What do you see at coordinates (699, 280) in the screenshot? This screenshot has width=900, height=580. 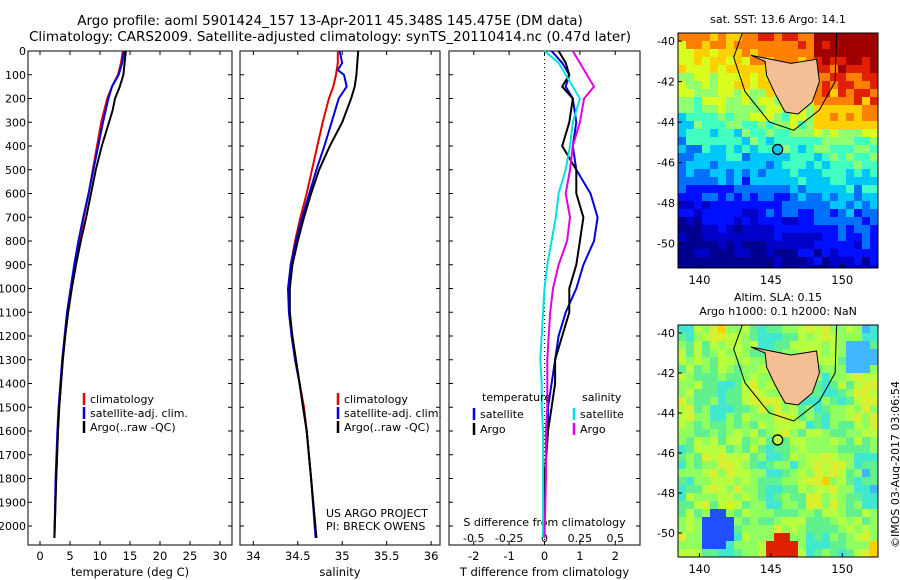 I see `map-x-tick-label: 140` at bounding box center [699, 280].